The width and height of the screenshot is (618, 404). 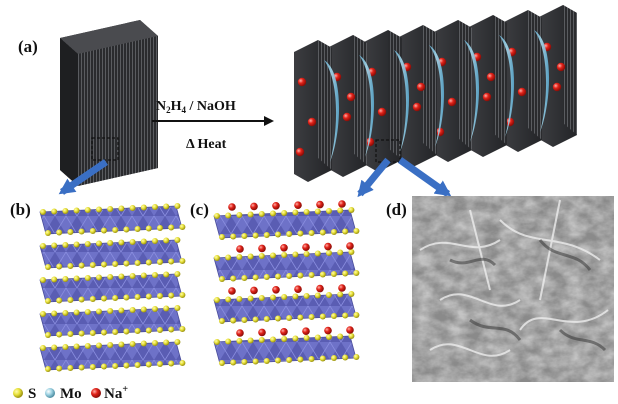 I want to click on legend-s-label: S, so click(x=32, y=394).